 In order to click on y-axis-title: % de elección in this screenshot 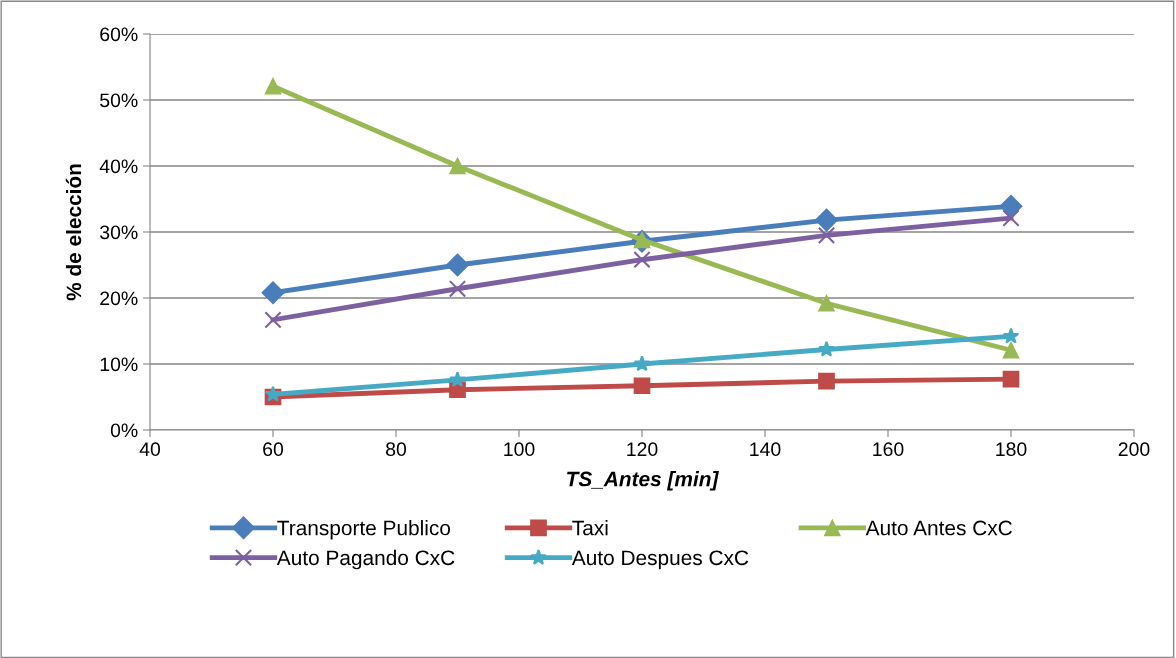, I will do `click(73, 232)`.